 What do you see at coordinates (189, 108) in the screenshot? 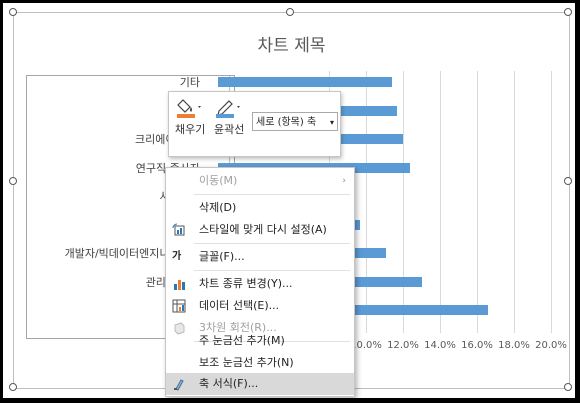
I see `paint-bucket-icon` at bounding box center [189, 108].